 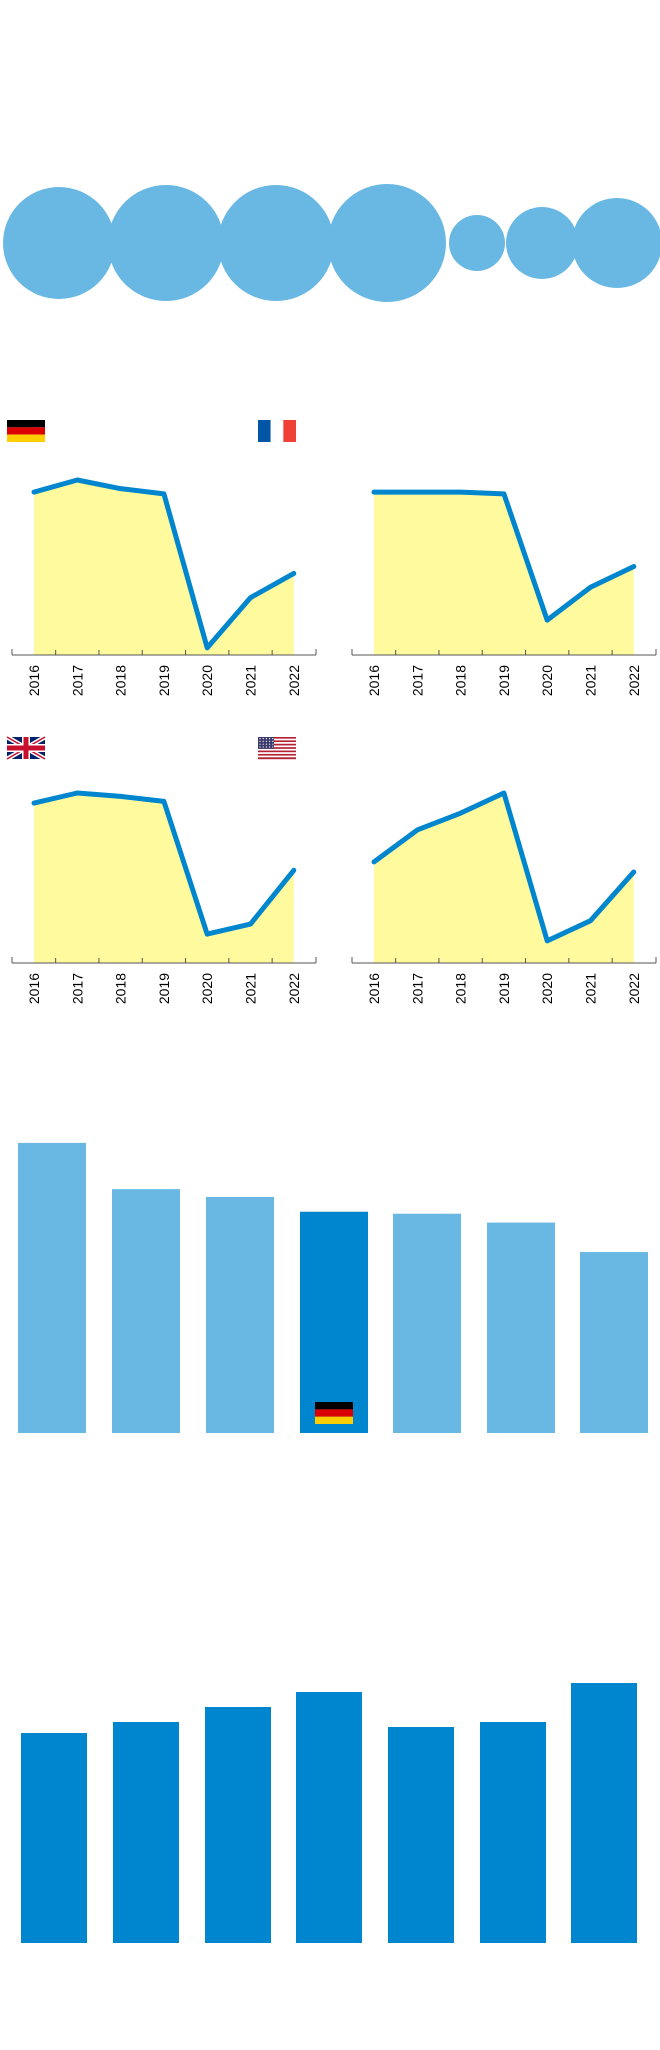 I want to click on uk-tick-label: 2021, so click(x=251, y=988).